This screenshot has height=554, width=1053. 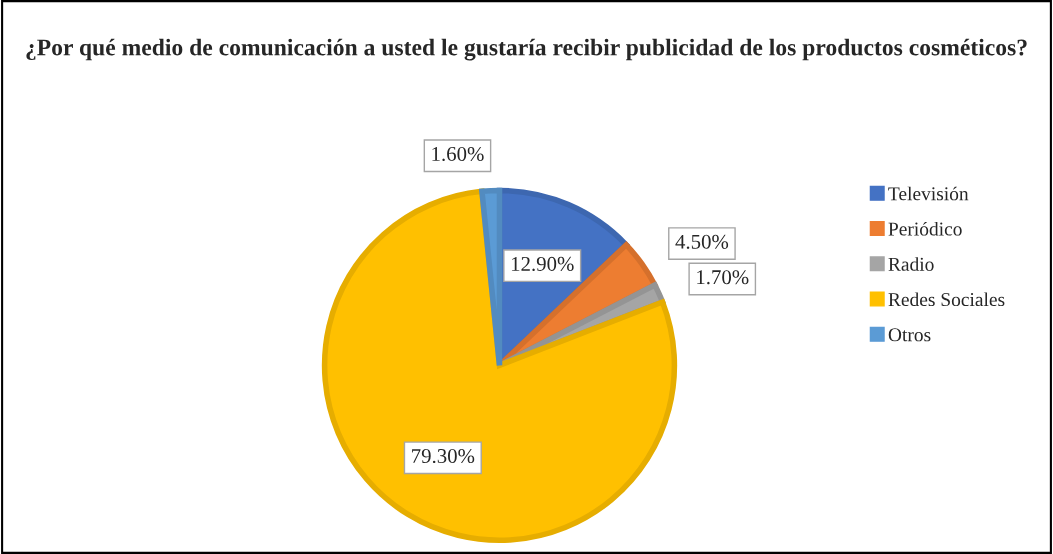 I want to click on data-label: 79.30%, so click(x=443, y=456).